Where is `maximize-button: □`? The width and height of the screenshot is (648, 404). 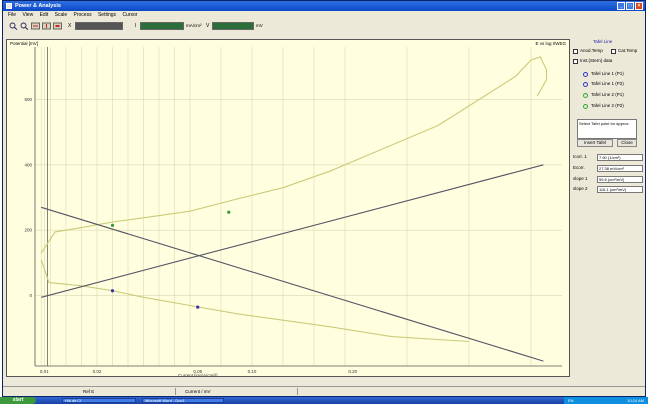 maximize-button: □ is located at coordinates (630, 6).